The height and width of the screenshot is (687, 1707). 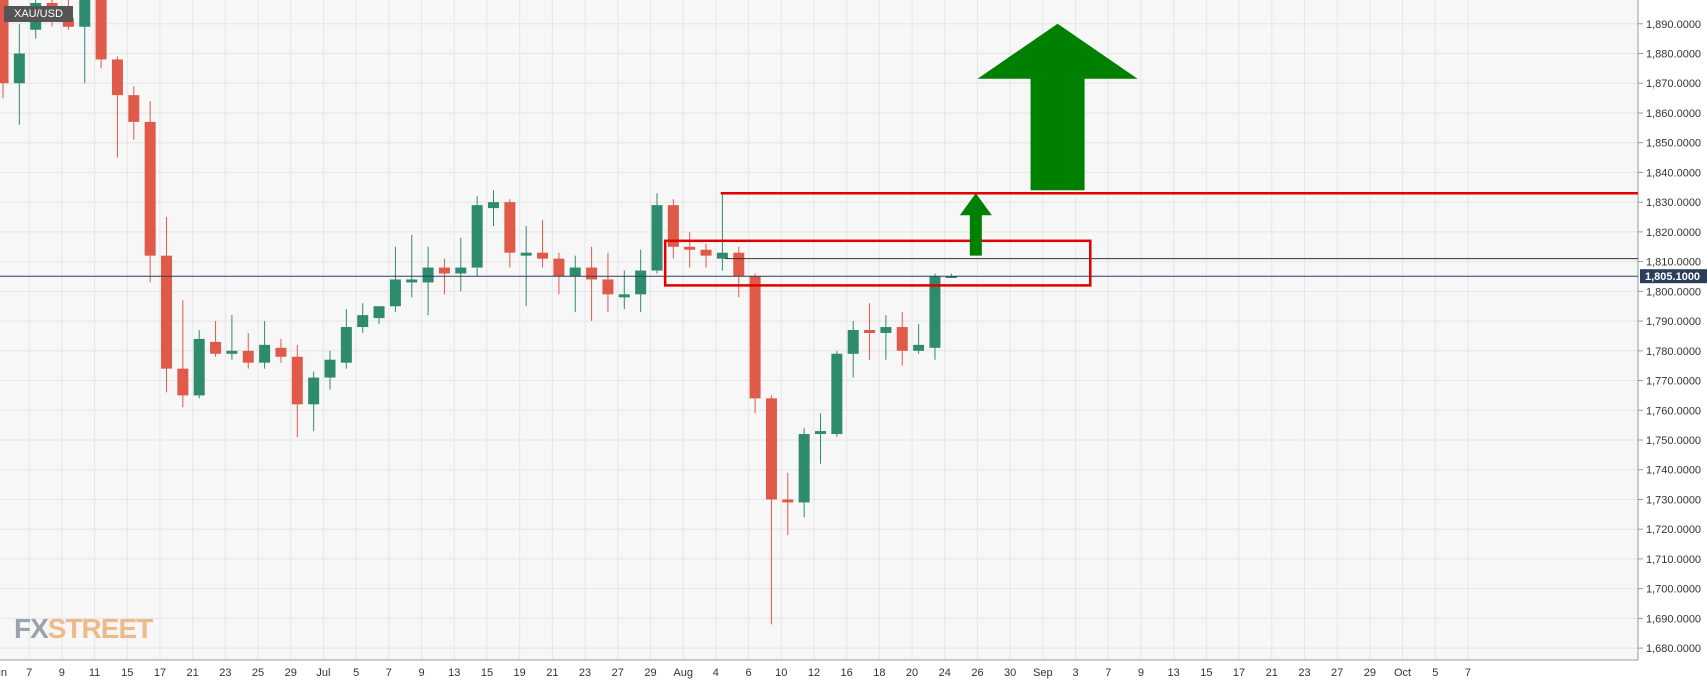 I want to click on x-tick-label: 20, so click(x=912, y=673).